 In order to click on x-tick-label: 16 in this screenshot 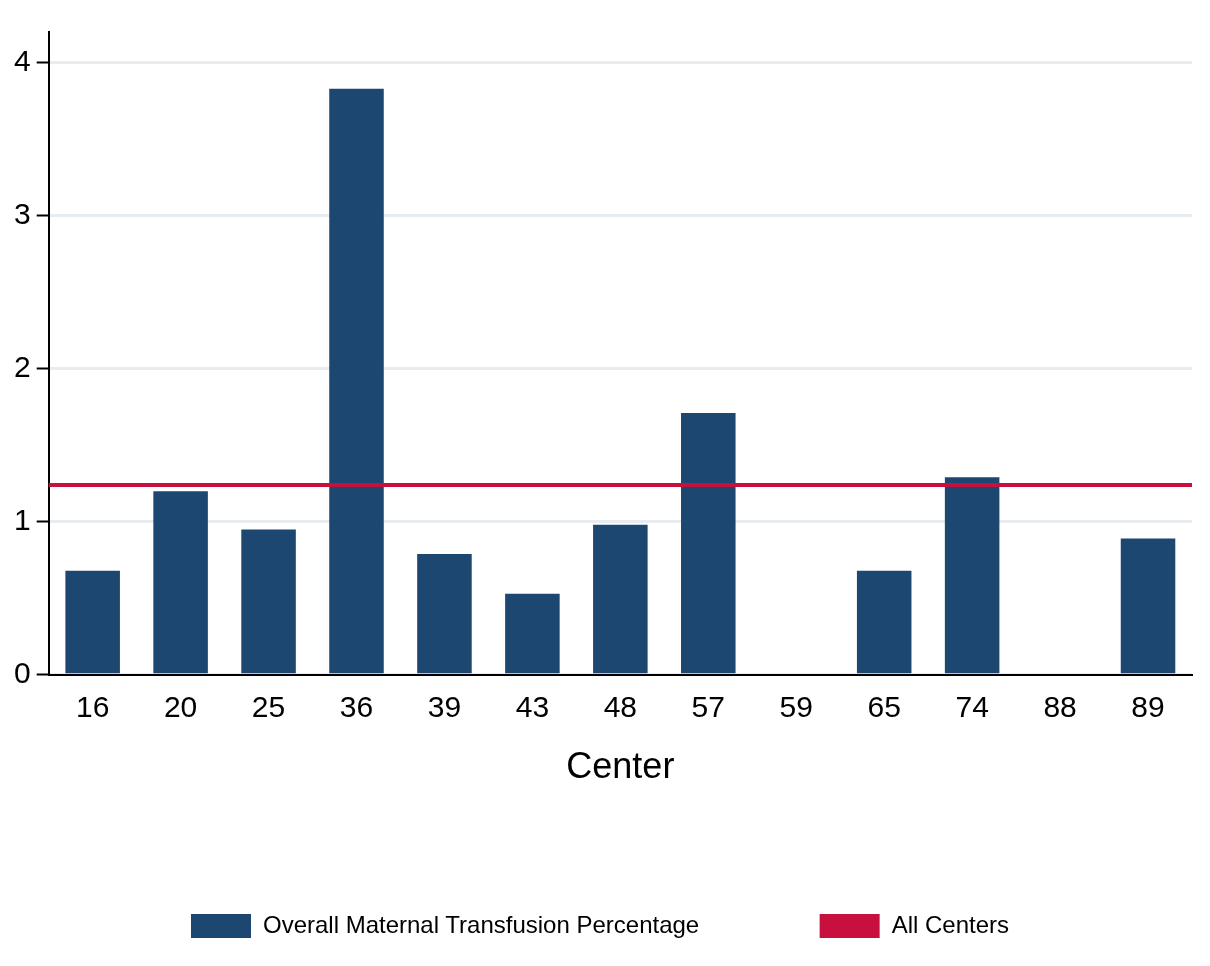, I will do `click(92, 707)`.